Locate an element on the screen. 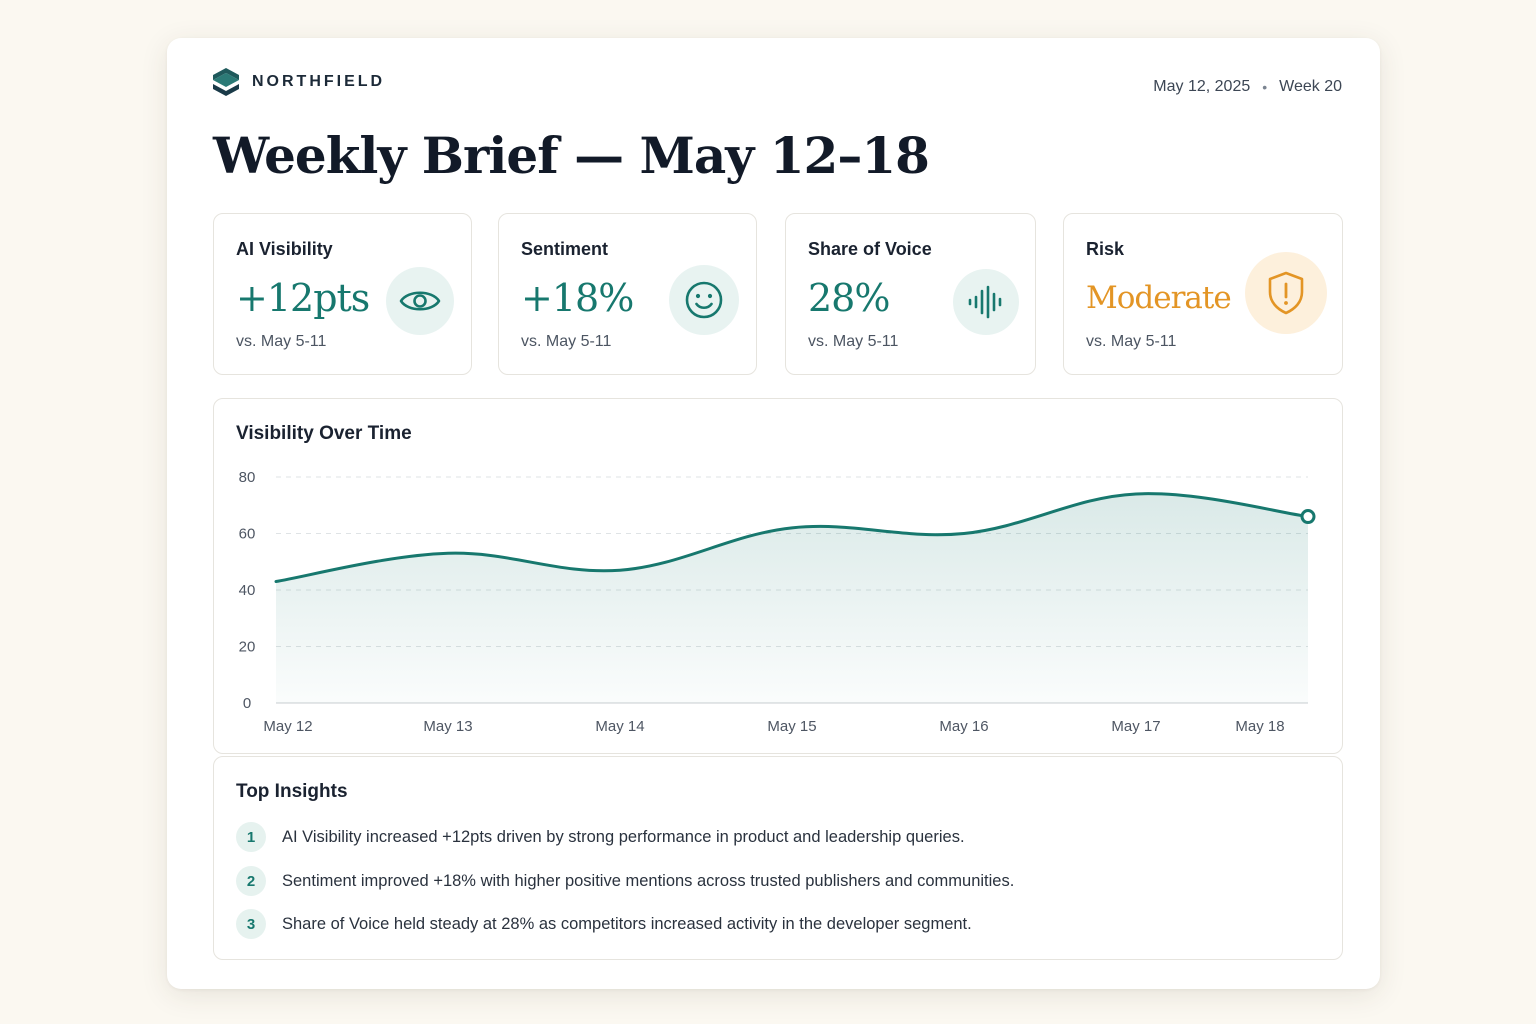 The width and height of the screenshot is (1536, 1024). kpi-value: +12pts is located at coordinates (303, 298).